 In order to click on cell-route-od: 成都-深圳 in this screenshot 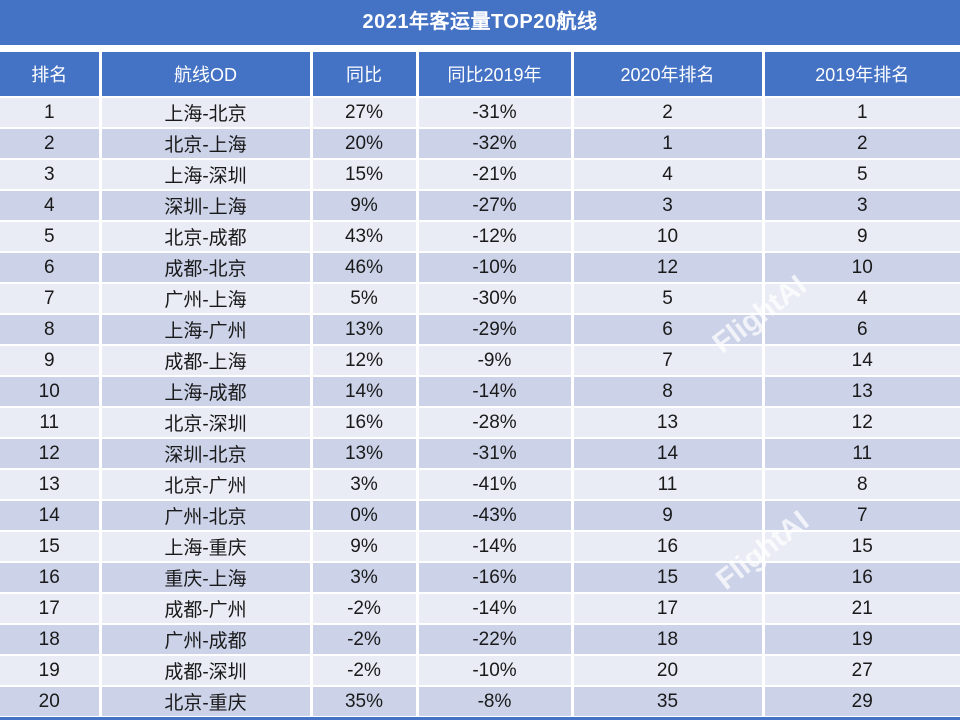, I will do `click(206, 671)`.